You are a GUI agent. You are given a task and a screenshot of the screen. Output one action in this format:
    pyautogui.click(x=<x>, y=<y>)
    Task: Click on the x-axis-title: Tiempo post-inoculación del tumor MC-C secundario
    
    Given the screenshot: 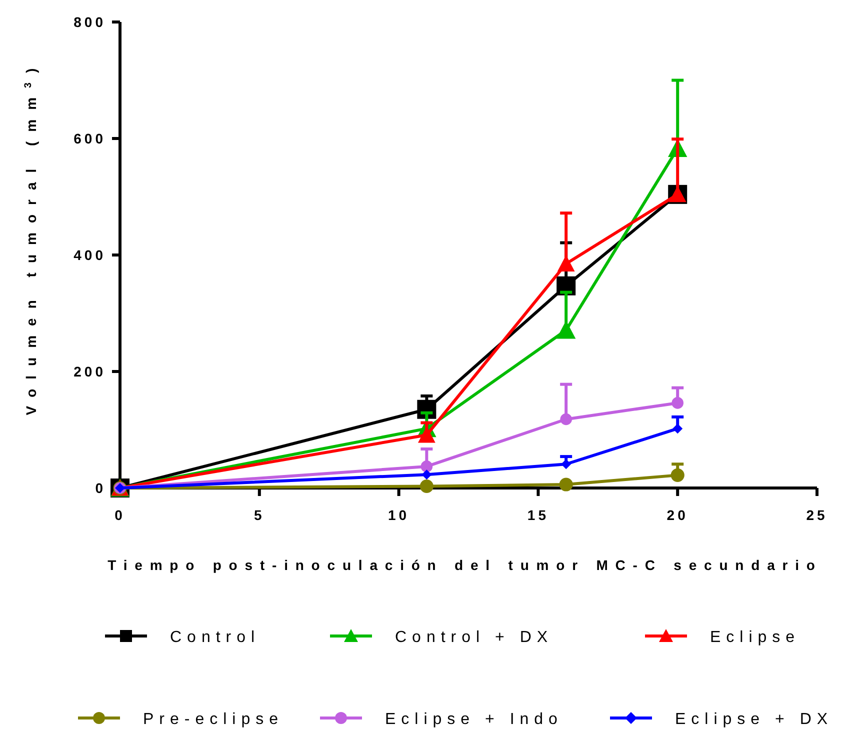 What is the action you would take?
    pyautogui.click(x=465, y=565)
    